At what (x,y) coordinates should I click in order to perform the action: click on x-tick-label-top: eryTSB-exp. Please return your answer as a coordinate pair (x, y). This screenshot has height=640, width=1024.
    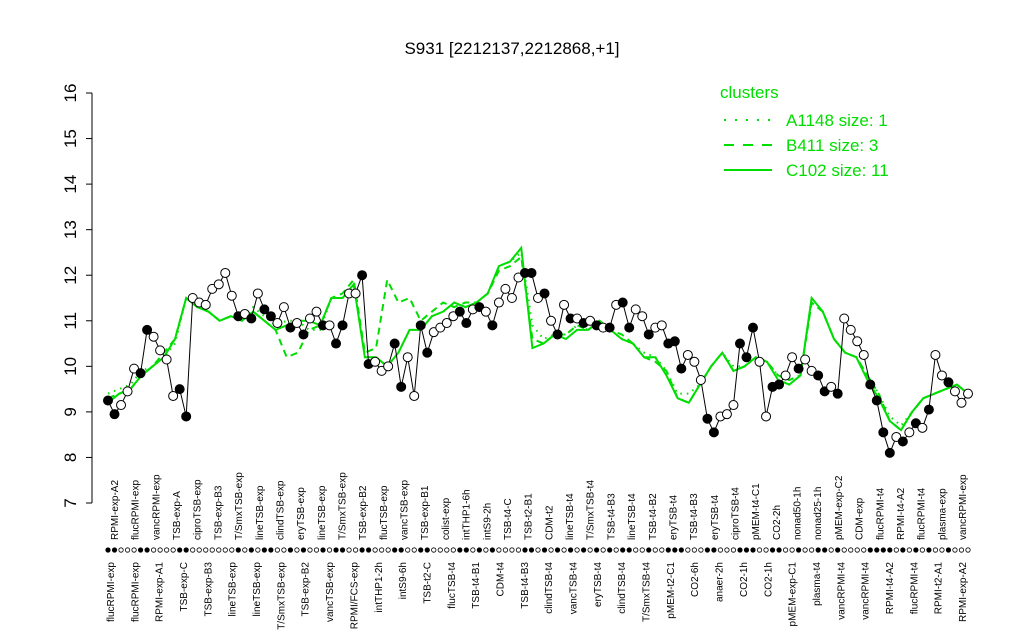
    Looking at the image, I should click on (301, 513).